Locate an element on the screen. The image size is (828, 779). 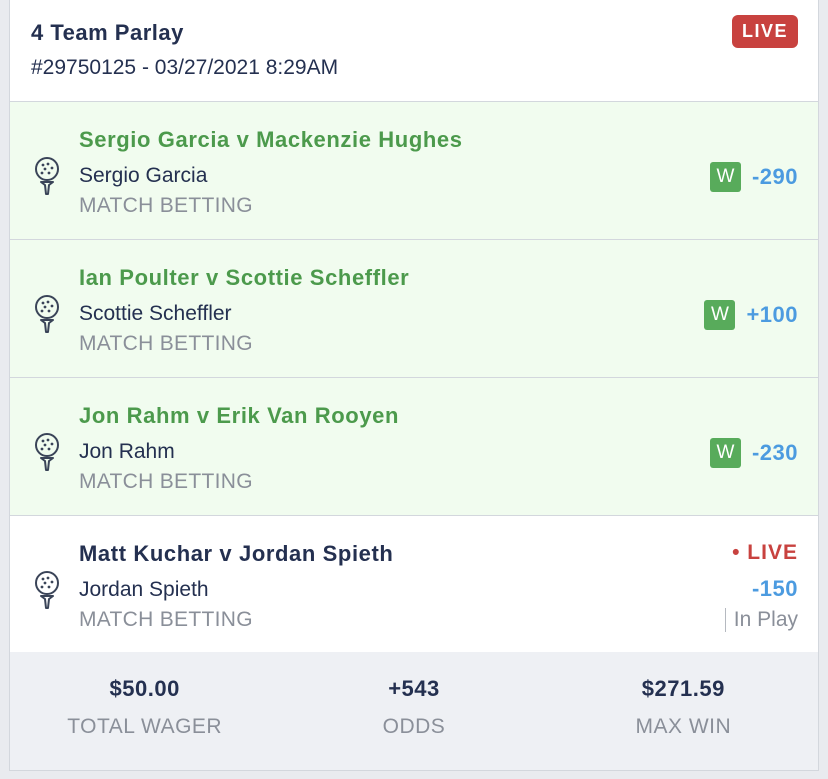
max-win-stat: $271.59 MAX WIN is located at coordinates (683, 711).